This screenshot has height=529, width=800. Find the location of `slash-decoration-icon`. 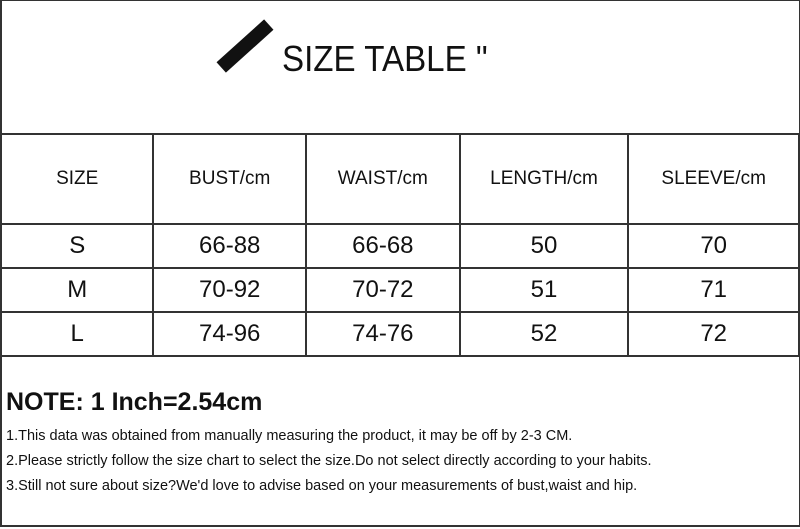

slash-decoration-icon is located at coordinates (245, 46).